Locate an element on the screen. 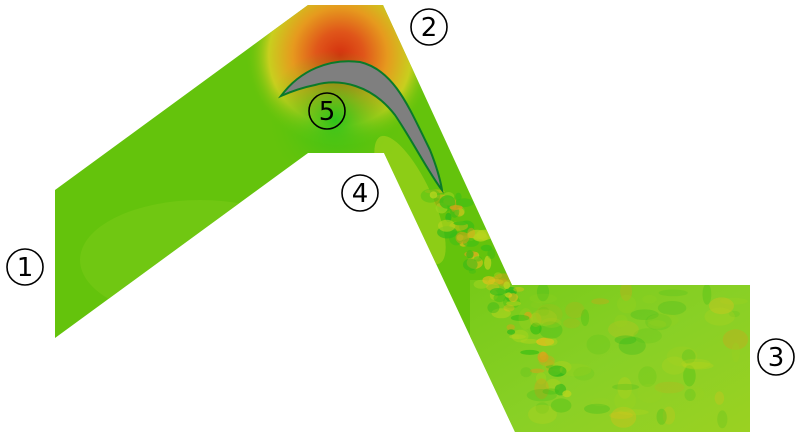 This screenshot has width=800, height=438. label-3: 3 is located at coordinates (776, 357).